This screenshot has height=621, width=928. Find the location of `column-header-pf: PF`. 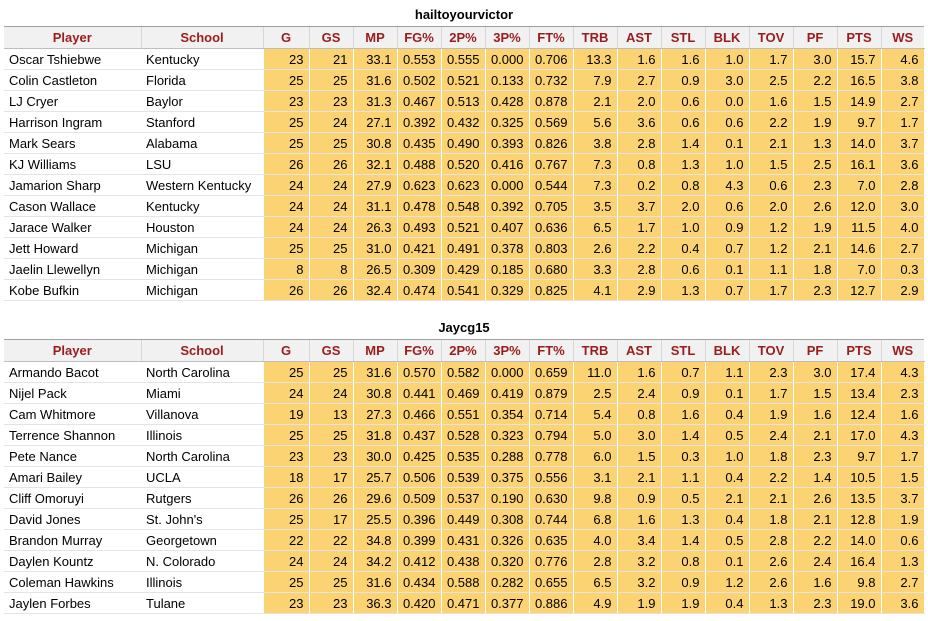

column-header-pf: PF is located at coordinates (815, 351).